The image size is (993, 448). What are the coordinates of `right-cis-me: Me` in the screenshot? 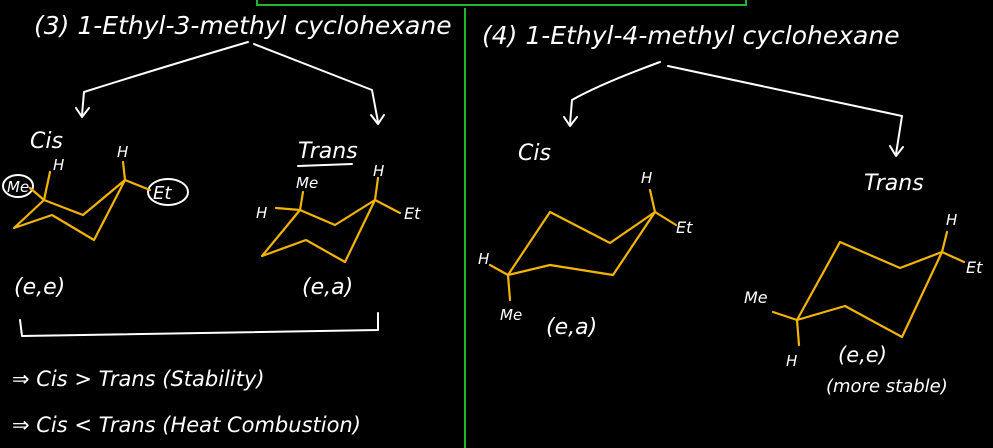 It's located at (511, 315).